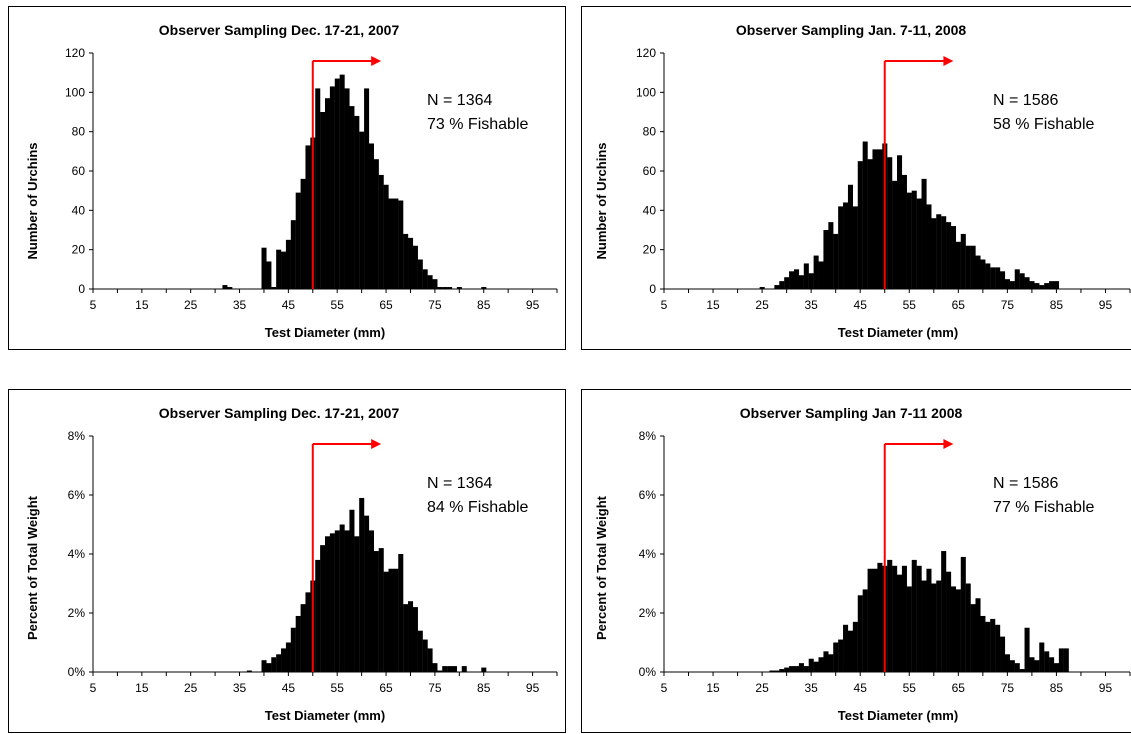 This screenshot has height=734, width=1131. I want to click on chart-title: Observer Sampling Jan. 7-11, 2008, so click(851, 30).